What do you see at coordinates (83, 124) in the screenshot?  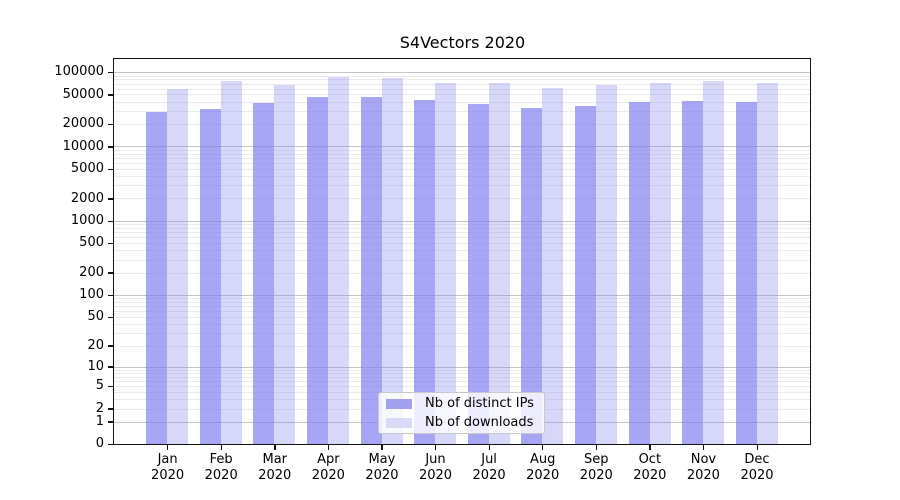 I see `y-tick-label: 20000` at bounding box center [83, 124].